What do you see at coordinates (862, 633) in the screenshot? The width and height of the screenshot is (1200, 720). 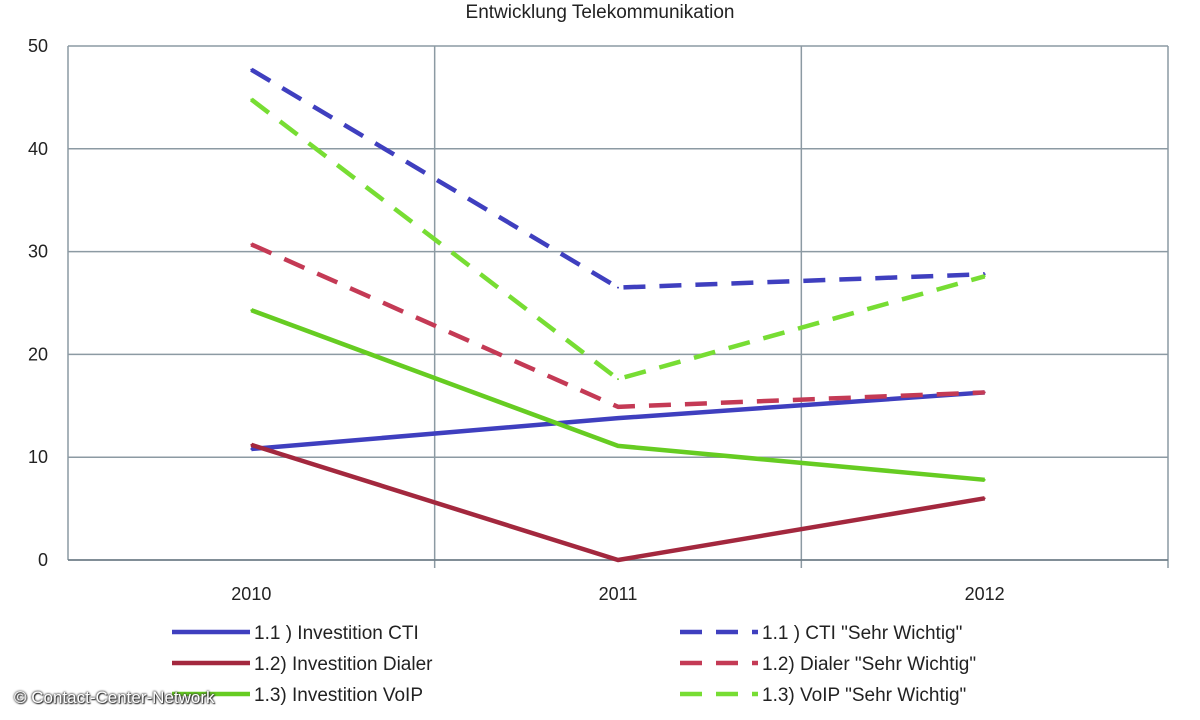 I see `legend-label: 1.1 ) CTI "Sehr Wichtig"` at bounding box center [862, 633].